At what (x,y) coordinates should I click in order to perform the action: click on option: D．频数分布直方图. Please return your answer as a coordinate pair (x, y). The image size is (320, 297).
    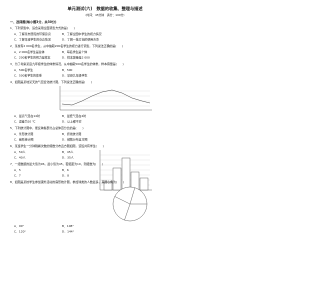
    Looking at the image, I should click on (74, 139).